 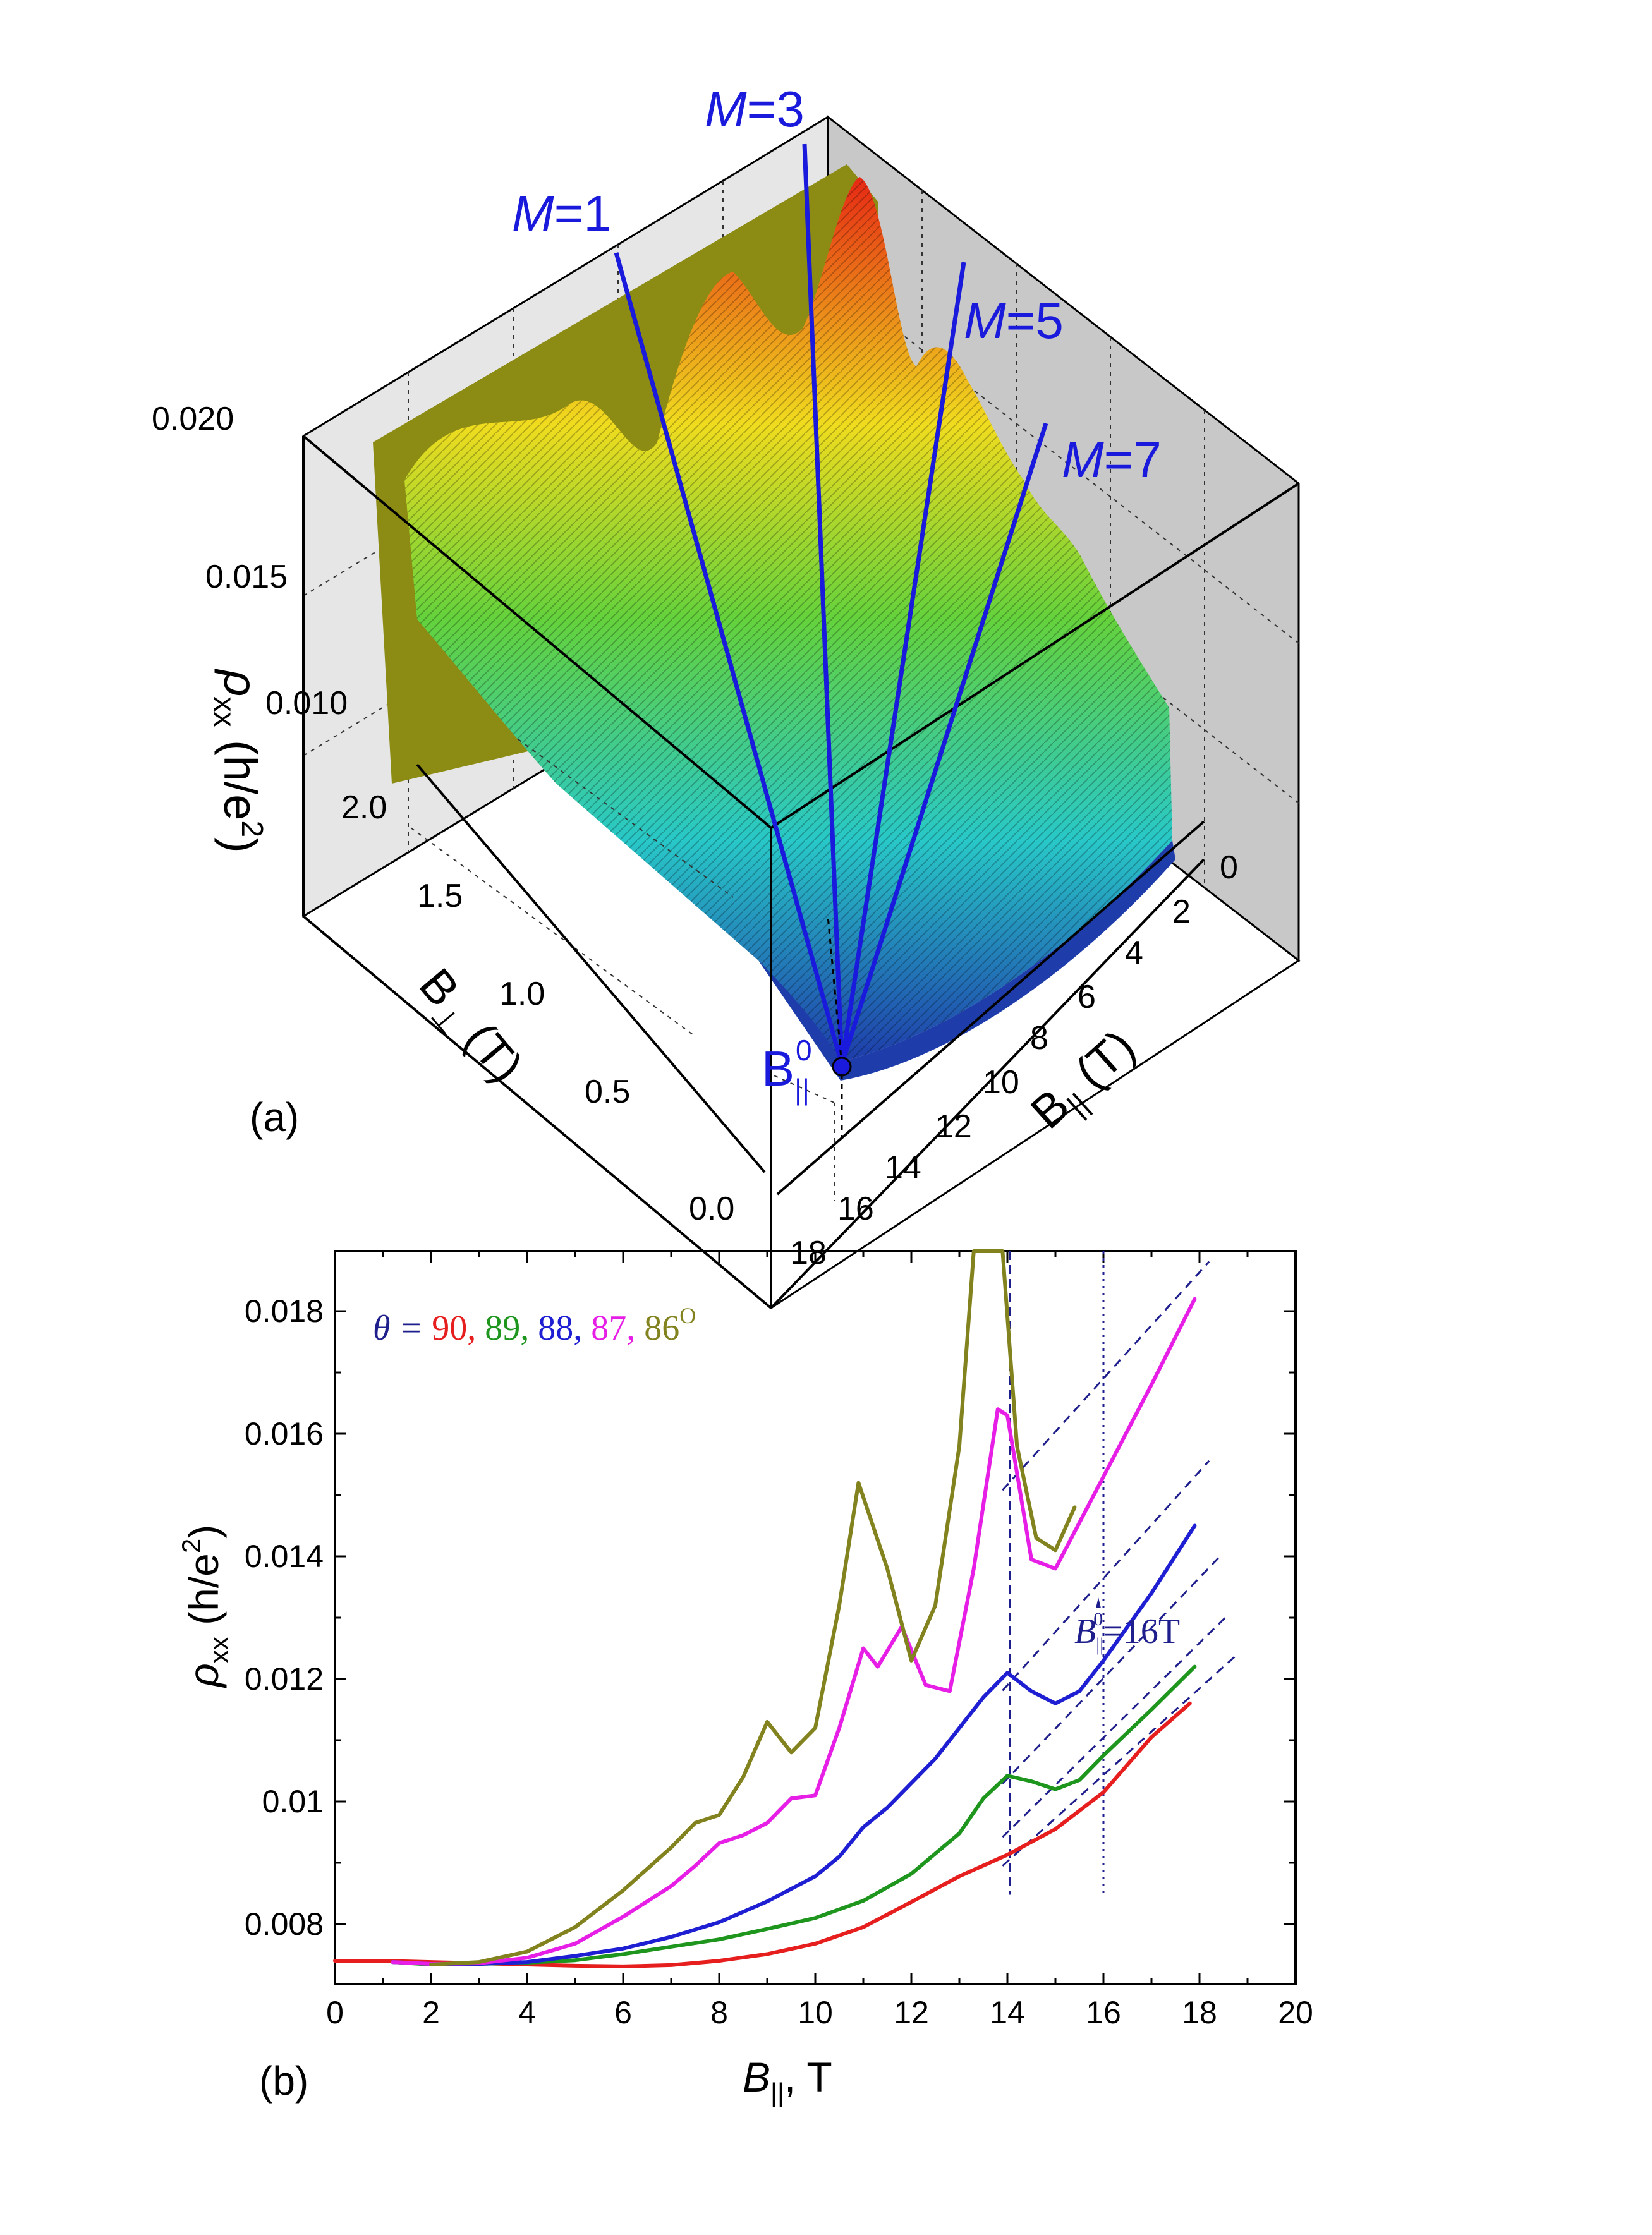 What do you see at coordinates (283, 2081) in the screenshot?
I see `panel-b-label: (b)` at bounding box center [283, 2081].